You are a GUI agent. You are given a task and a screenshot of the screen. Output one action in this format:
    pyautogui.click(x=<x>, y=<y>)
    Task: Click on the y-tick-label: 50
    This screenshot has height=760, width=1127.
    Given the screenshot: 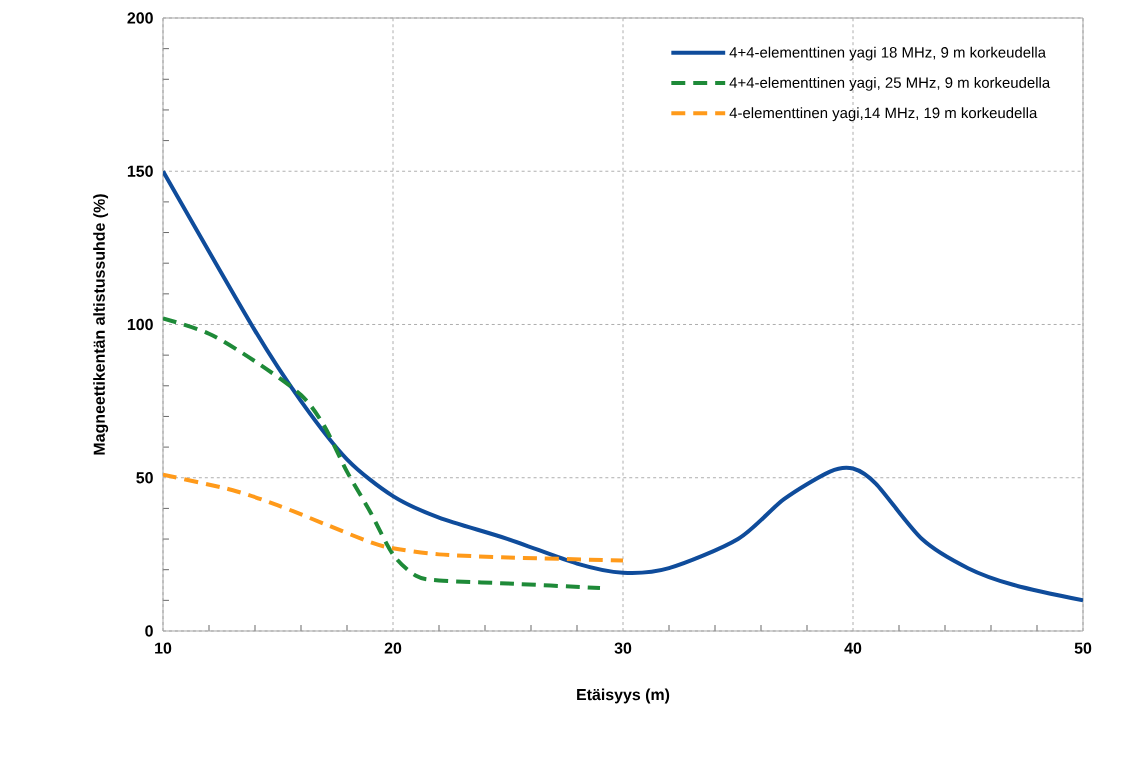 What is the action you would take?
    pyautogui.click(x=144, y=478)
    